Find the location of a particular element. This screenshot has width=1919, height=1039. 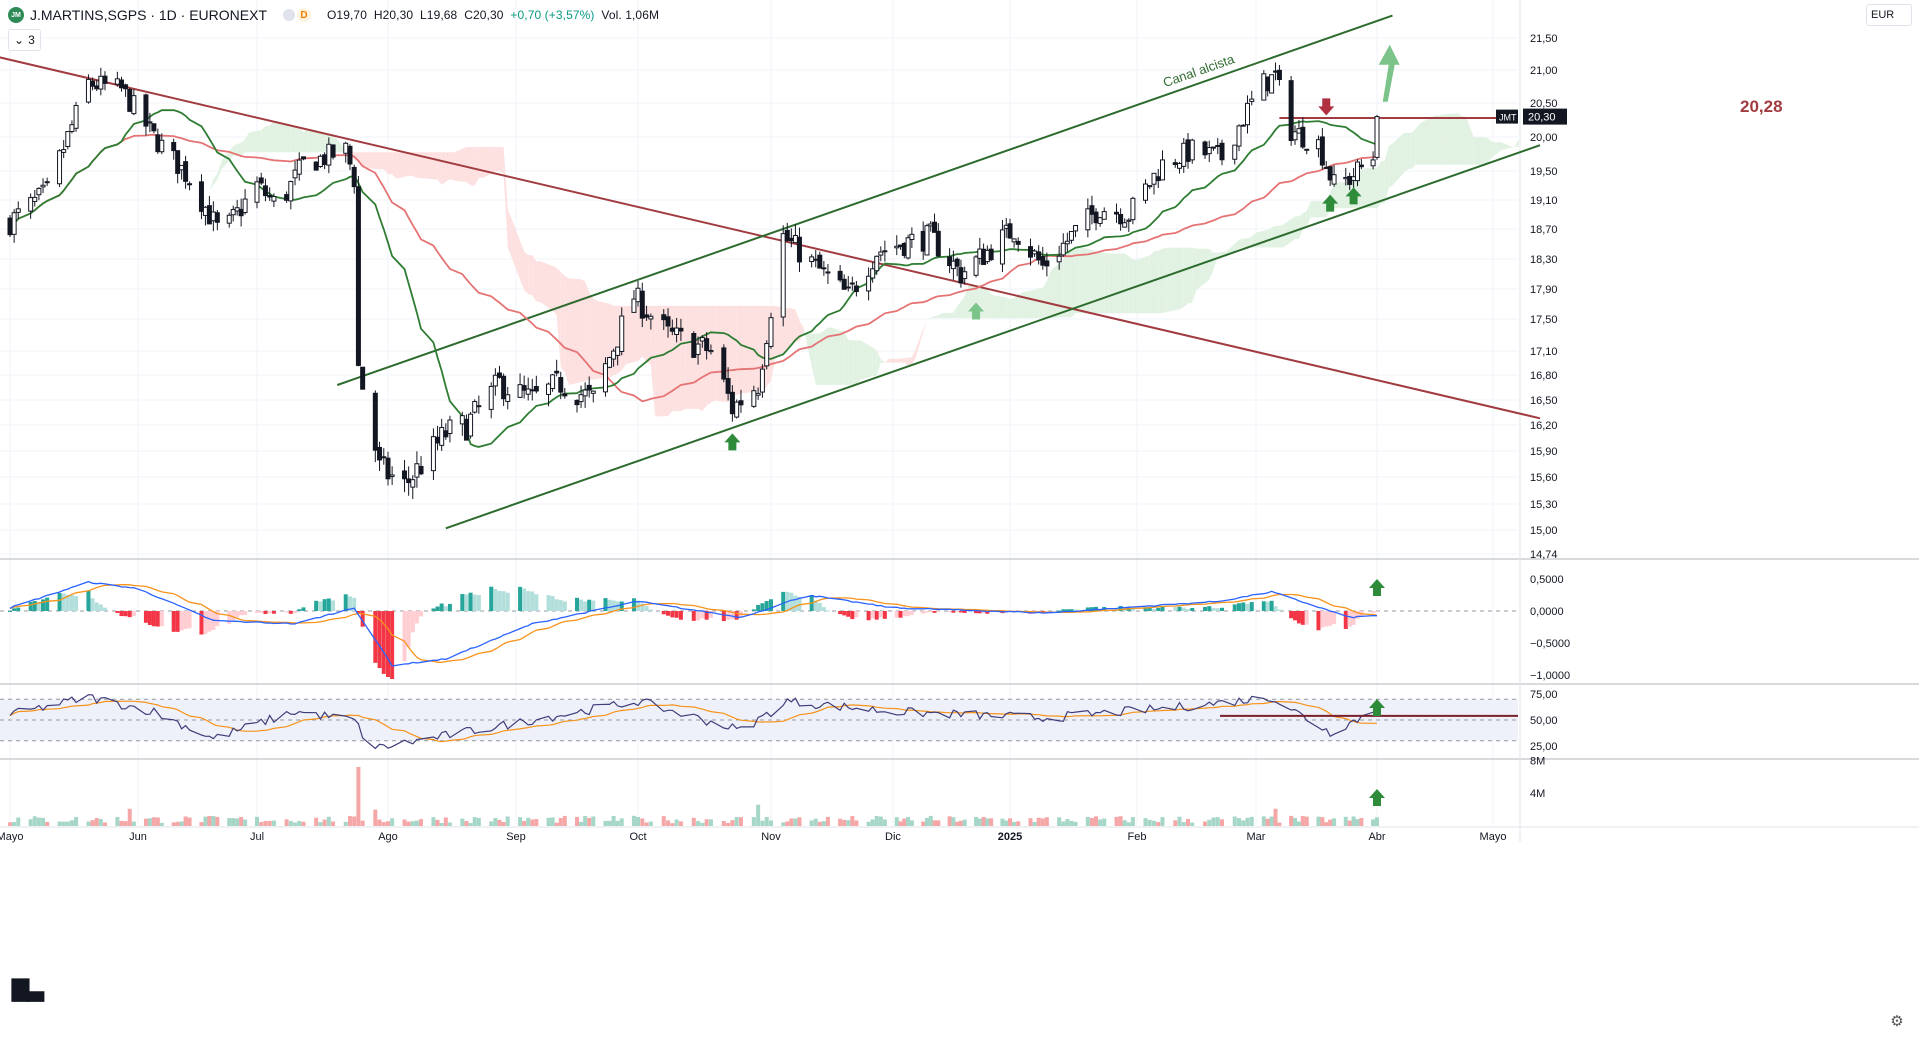

symbol-title: J.MARTINS,SGPS · 1D · EURONEXT is located at coordinates (148, 15).